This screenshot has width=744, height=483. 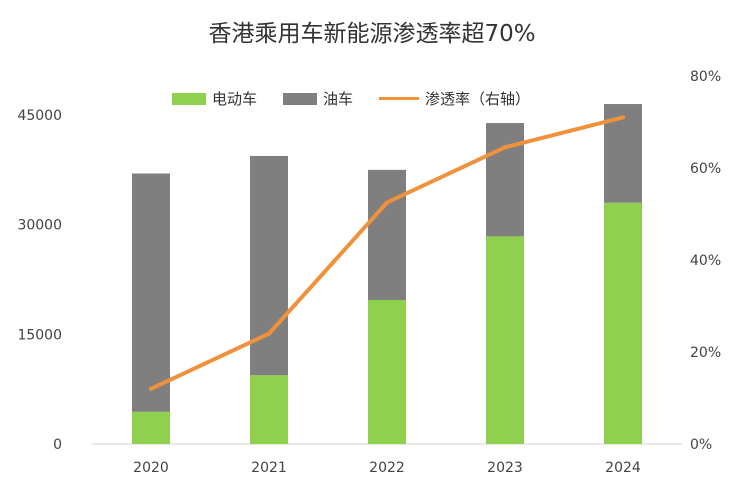 What do you see at coordinates (705, 353) in the screenshot?
I see `right-axis-tick-label: 20%` at bounding box center [705, 353].